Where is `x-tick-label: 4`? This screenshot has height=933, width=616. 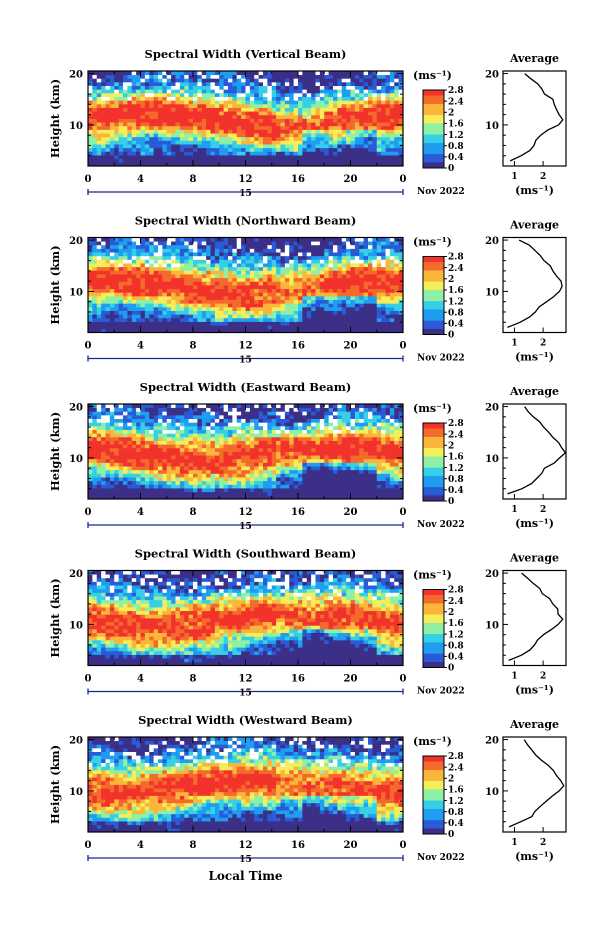 x-tick-label: 4 is located at coordinates (140, 179).